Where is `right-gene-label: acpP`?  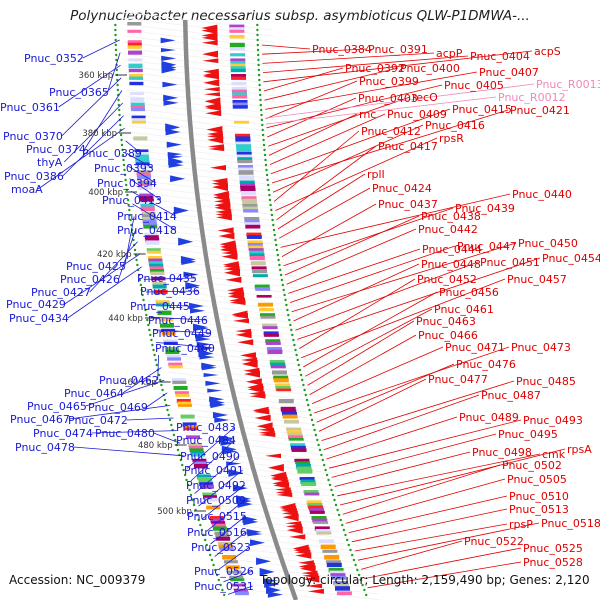
right-gene-label: acpP is located at coordinates (449, 53).